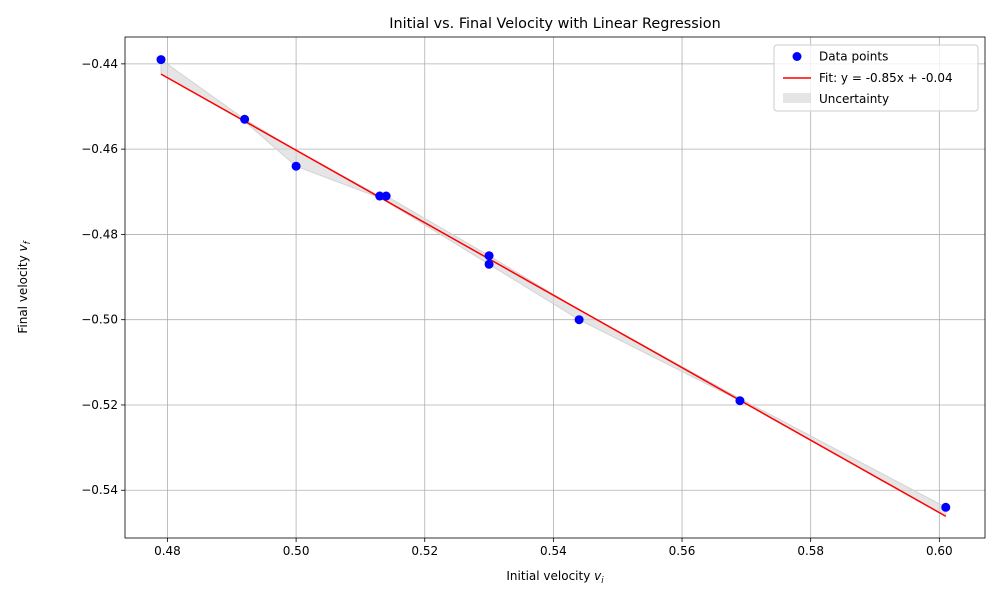  What do you see at coordinates (99, 64) in the screenshot?
I see `y-tick-label: −0.44` at bounding box center [99, 64].